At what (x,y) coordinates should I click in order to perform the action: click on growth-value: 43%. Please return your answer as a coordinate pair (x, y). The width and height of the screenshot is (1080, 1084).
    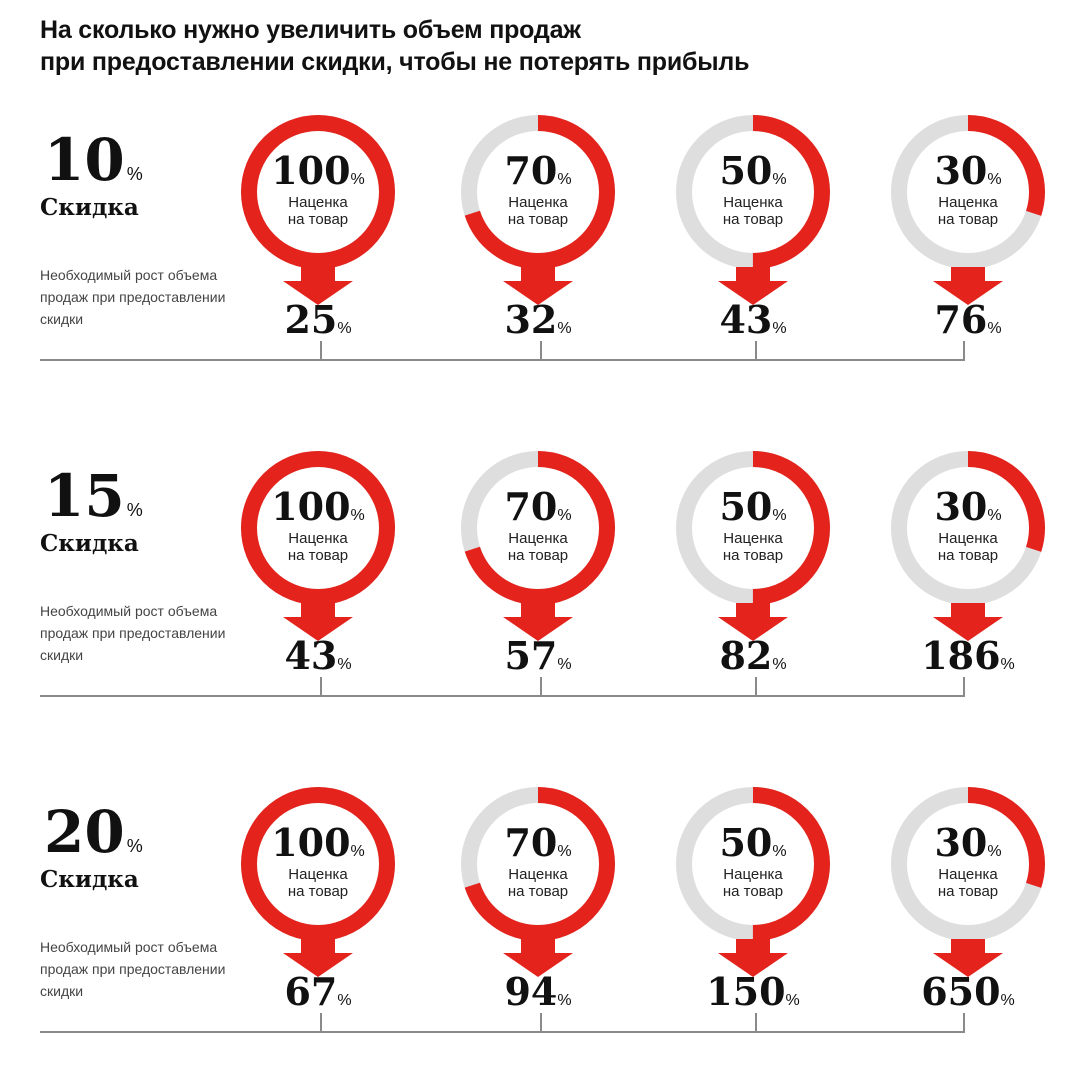
    Looking at the image, I should click on (318, 660).